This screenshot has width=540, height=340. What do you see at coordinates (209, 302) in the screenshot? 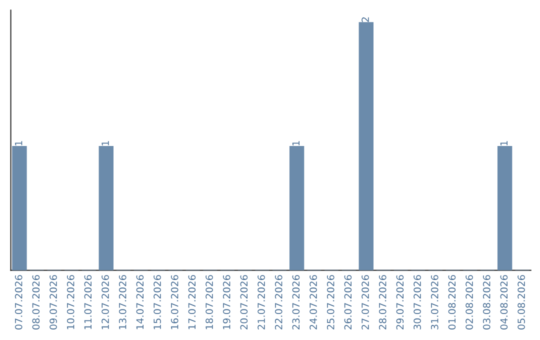
I see `x-tick-label: 18.07.2026` at bounding box center [209, 302].